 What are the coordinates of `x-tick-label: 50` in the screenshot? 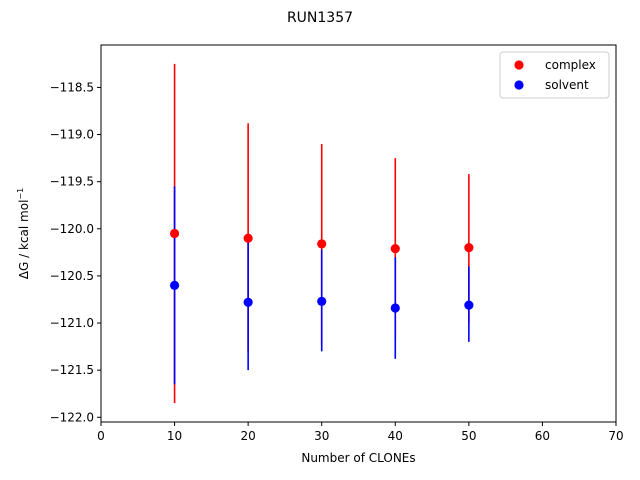 It's located at (468, 436).